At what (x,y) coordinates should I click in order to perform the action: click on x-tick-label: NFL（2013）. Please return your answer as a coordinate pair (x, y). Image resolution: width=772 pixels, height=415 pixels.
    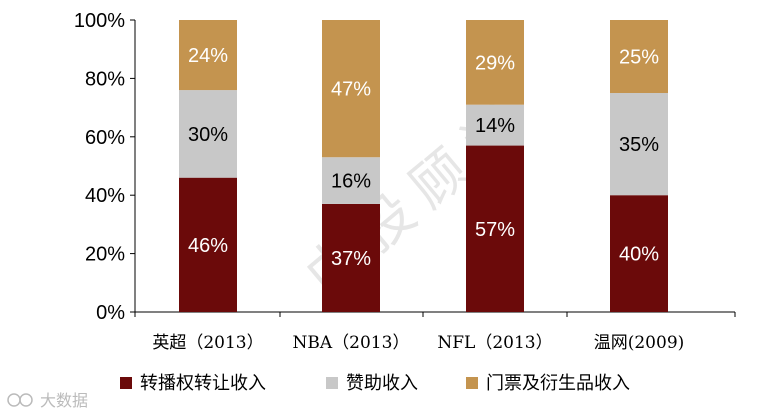
    Looking at the image, I should click on (494, 343).